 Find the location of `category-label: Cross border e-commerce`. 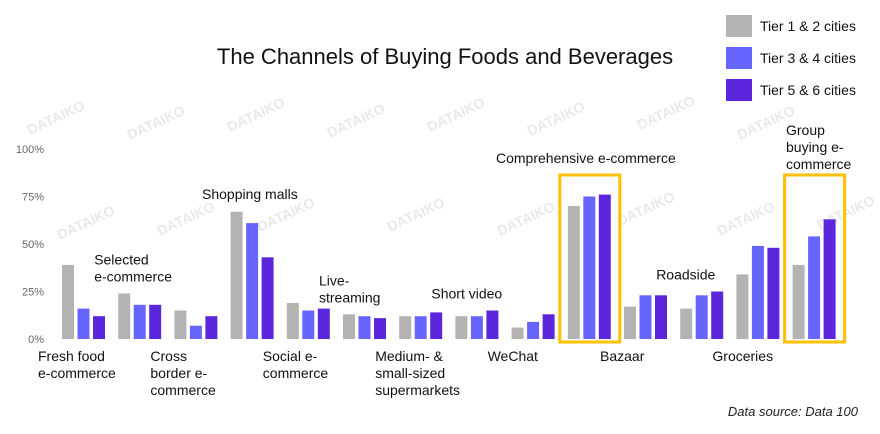

category-label: Cross border e-commerce is located at coordinates (183, 373).